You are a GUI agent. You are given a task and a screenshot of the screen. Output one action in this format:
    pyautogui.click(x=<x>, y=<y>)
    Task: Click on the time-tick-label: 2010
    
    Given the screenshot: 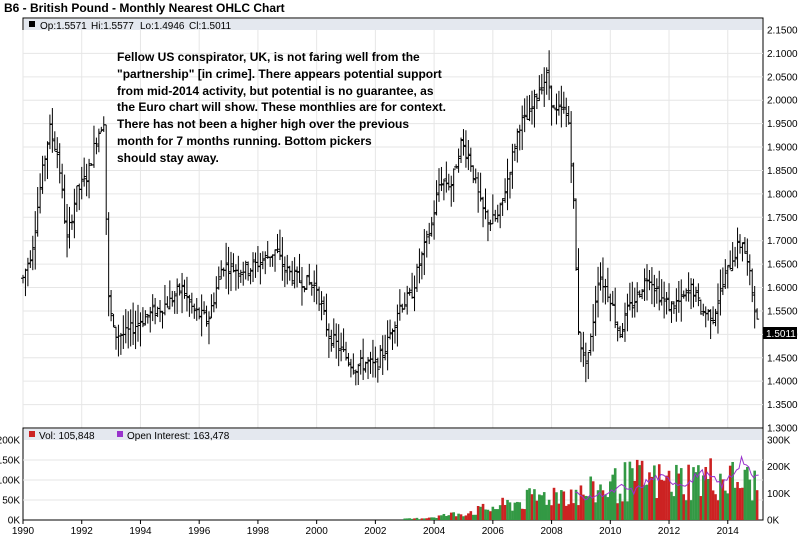 What is the action you would take?
    pyautogui.click(x=610, y=531)
    